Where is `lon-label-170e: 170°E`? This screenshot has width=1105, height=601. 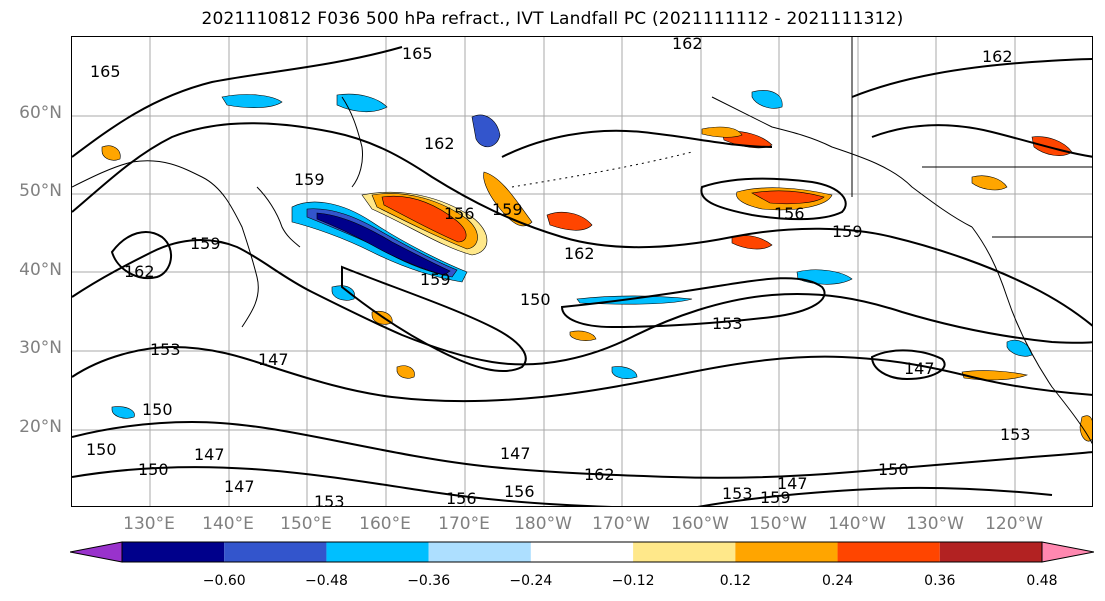 lon-label-170e: 170°E is located at coordinates (464, 524).